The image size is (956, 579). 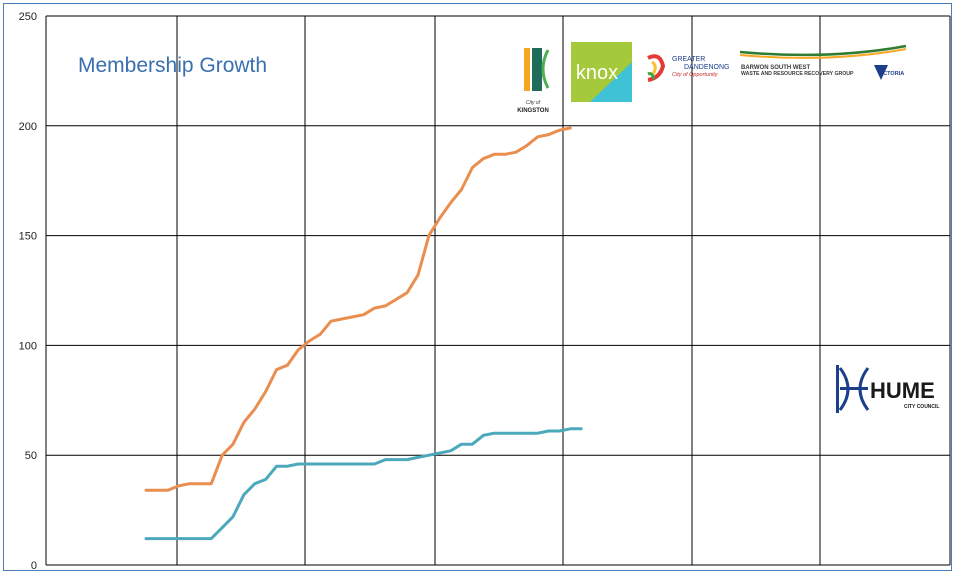 What do you see at coordinates (597, 73) in the screenshot?
I see `knox-logo-text: knox` at bounding box center [597, 73].